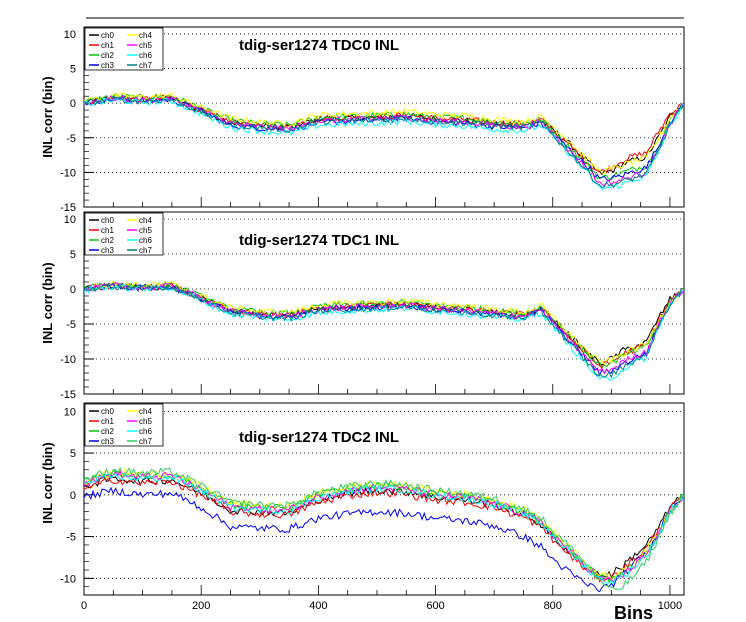 This screenshot has height=622, width=746. What do you see at coordinates (319, 45) in the screenshot?
I see `chart-title: tdig-ser1274 TDC0 INL` at bounding box center [319, 45].